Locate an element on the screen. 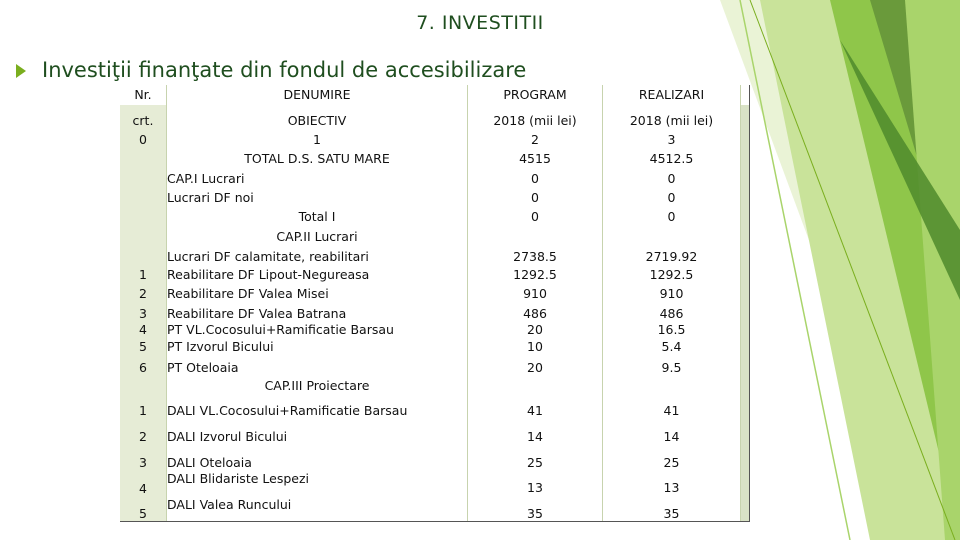 The image size is (960, 540). page-title: 7. INVESTITII is located at coordinates (480, 23).